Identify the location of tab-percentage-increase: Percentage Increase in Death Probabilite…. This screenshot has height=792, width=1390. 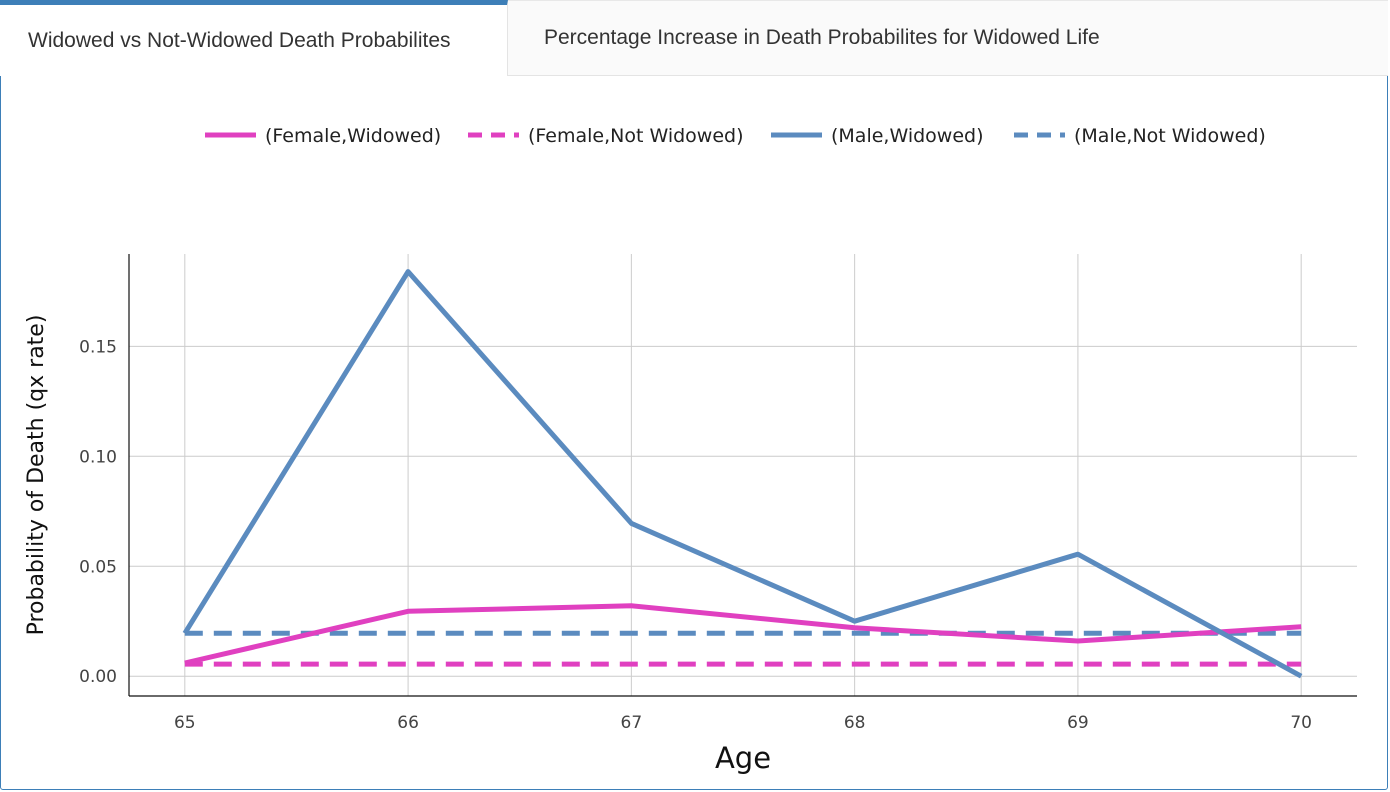
(948, 38).